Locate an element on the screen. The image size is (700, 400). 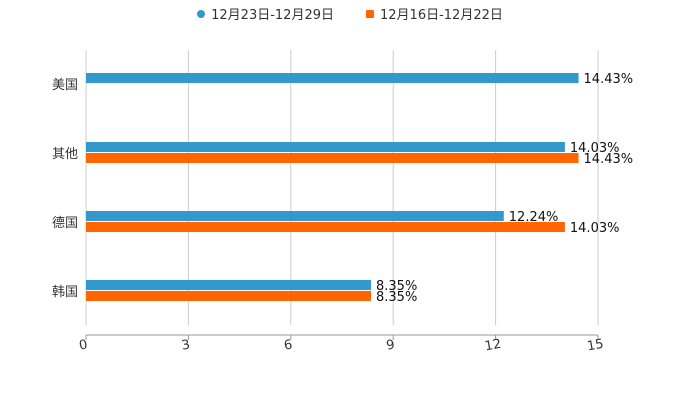
x-tick-label: 12 is located at coordinates (493, 346).